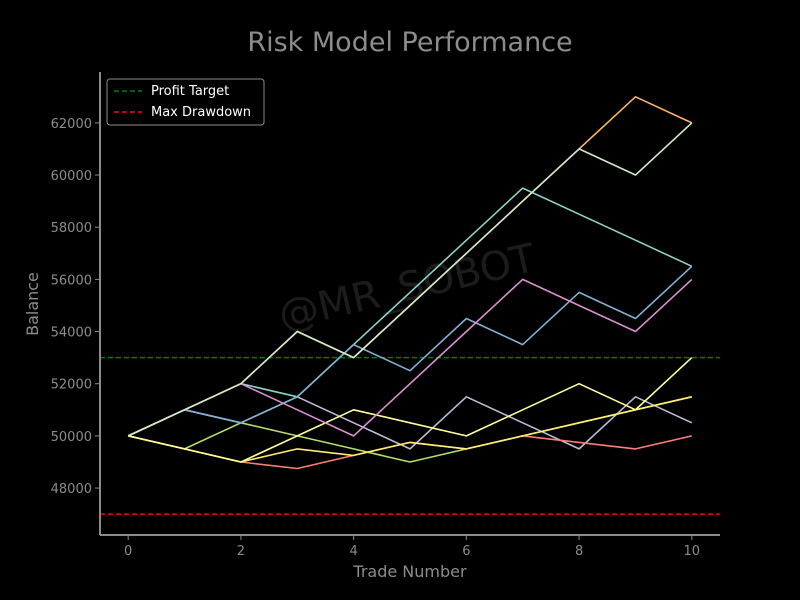 Image resolution: width=800 pixels, height=600 pixels. Describe the element at coordinates (71, 437) in the screenshot. I see `y-tick-label: 50000` at that location.